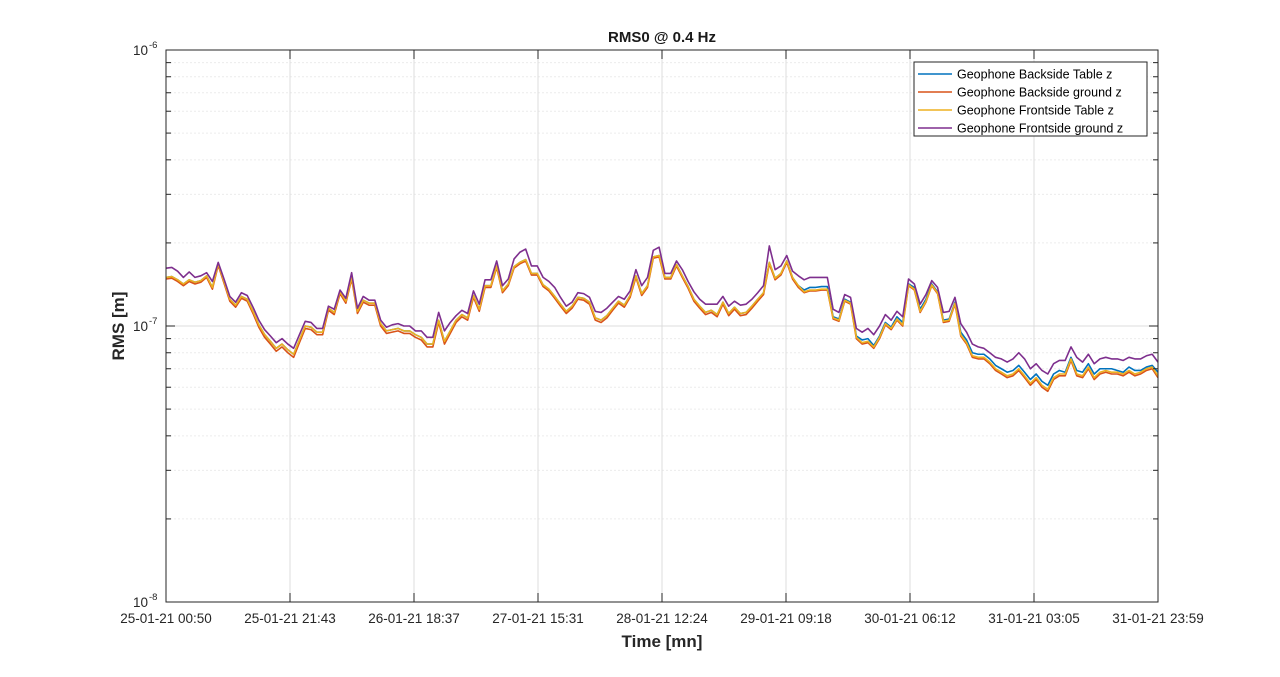  What do you see at coordinates (786, 618) in the screenshot?
I see `x-tick-label: 29-01-21 09:18` at bounding box center [786, 618].